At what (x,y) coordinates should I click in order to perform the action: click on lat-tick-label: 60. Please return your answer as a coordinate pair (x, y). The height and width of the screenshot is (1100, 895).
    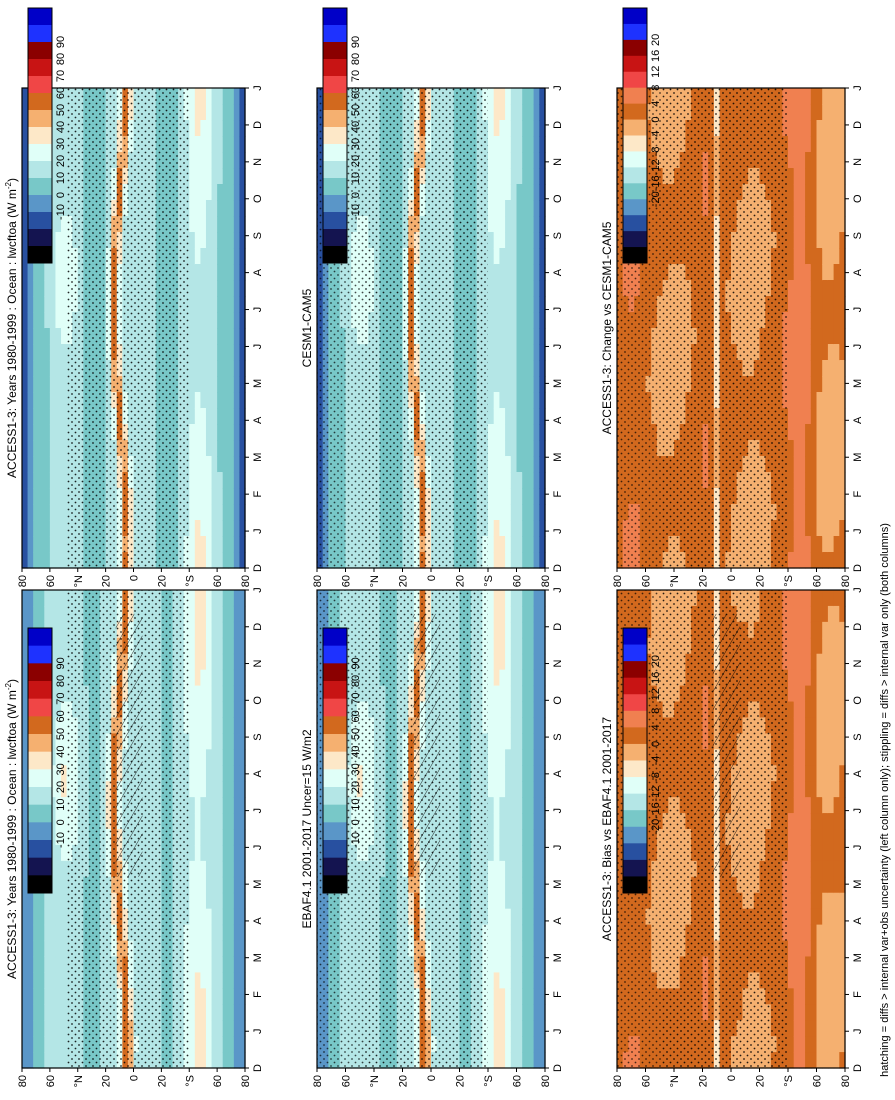
    Looking at the image, I should click on (51, 581).